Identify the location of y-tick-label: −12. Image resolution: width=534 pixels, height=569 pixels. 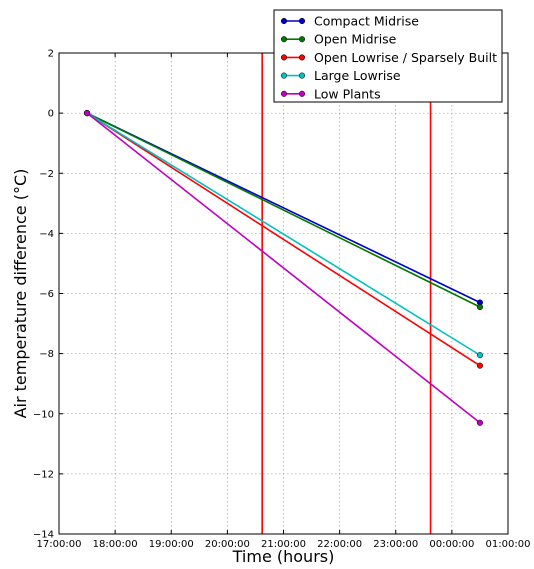
(43, 474).